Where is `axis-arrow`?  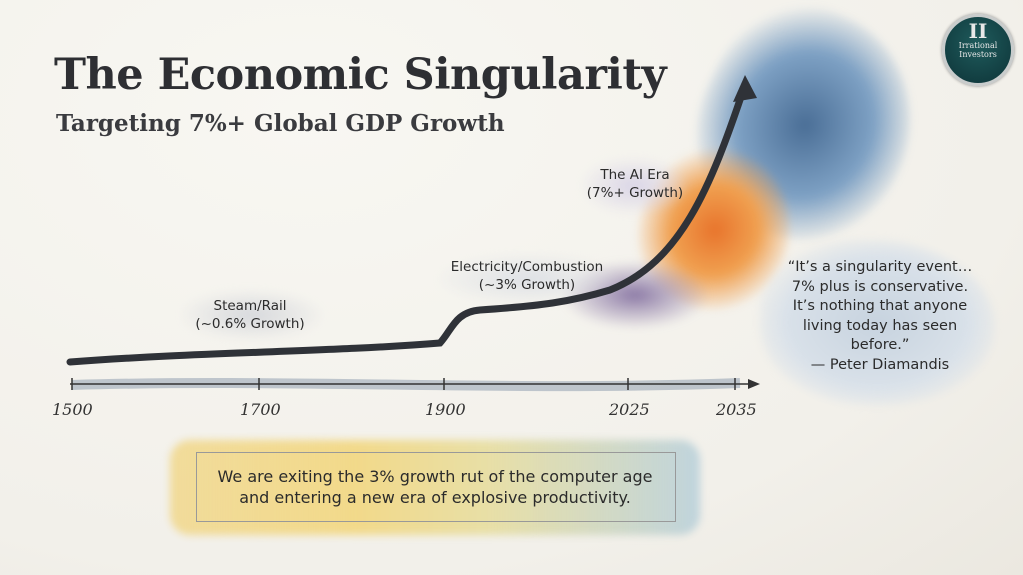
axis-arrow is located at coordinates (754, 384).